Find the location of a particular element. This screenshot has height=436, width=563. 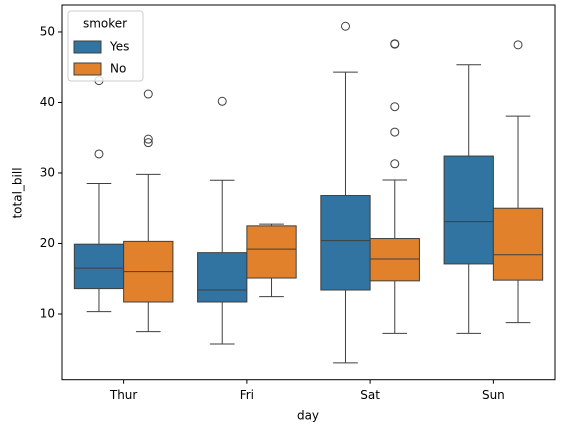

y-tick-label: 50 is located at coordinates (47, 31).